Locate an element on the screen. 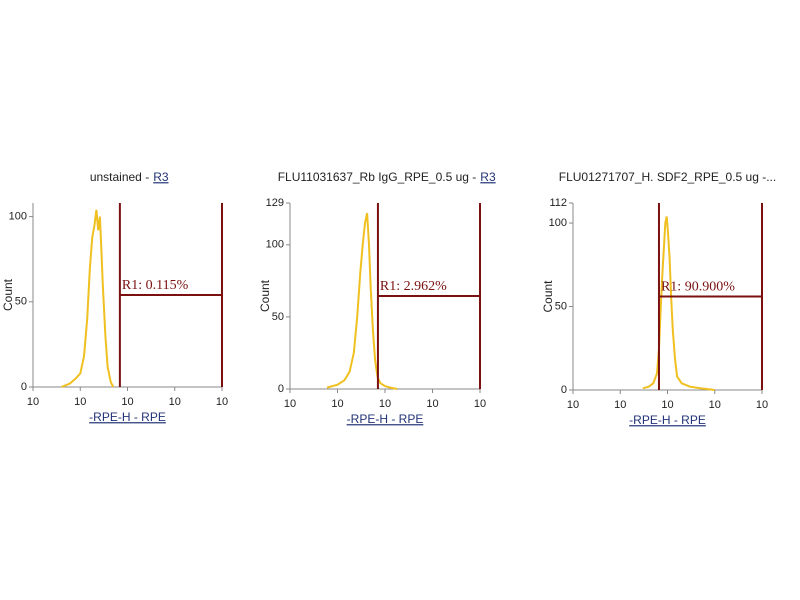 The height and width of the screenshot is (600, 800). gate-label: R1: 2.962% is located at coordinates (413, 286).